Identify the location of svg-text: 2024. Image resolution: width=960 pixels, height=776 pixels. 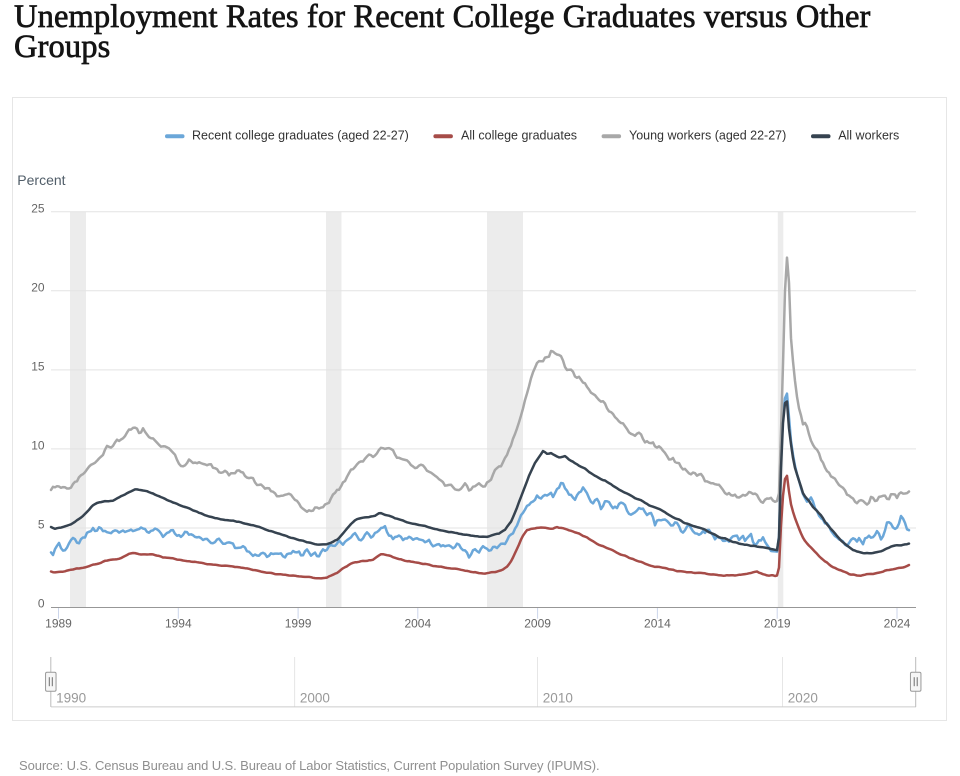
(897, 624).